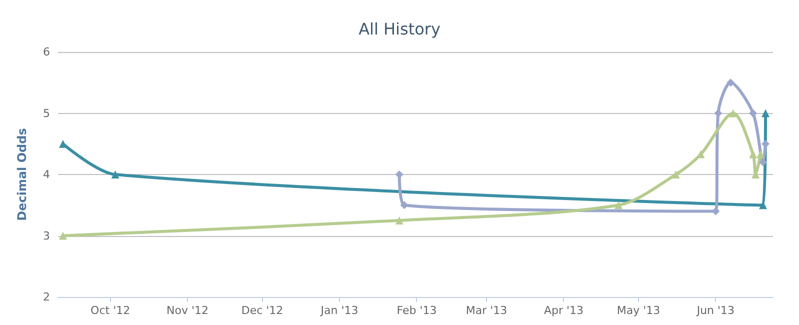  What do you see at coordinates (399, 29) in the screenshot?
I see `chart-title: All History` at bounding box center [399, 29].